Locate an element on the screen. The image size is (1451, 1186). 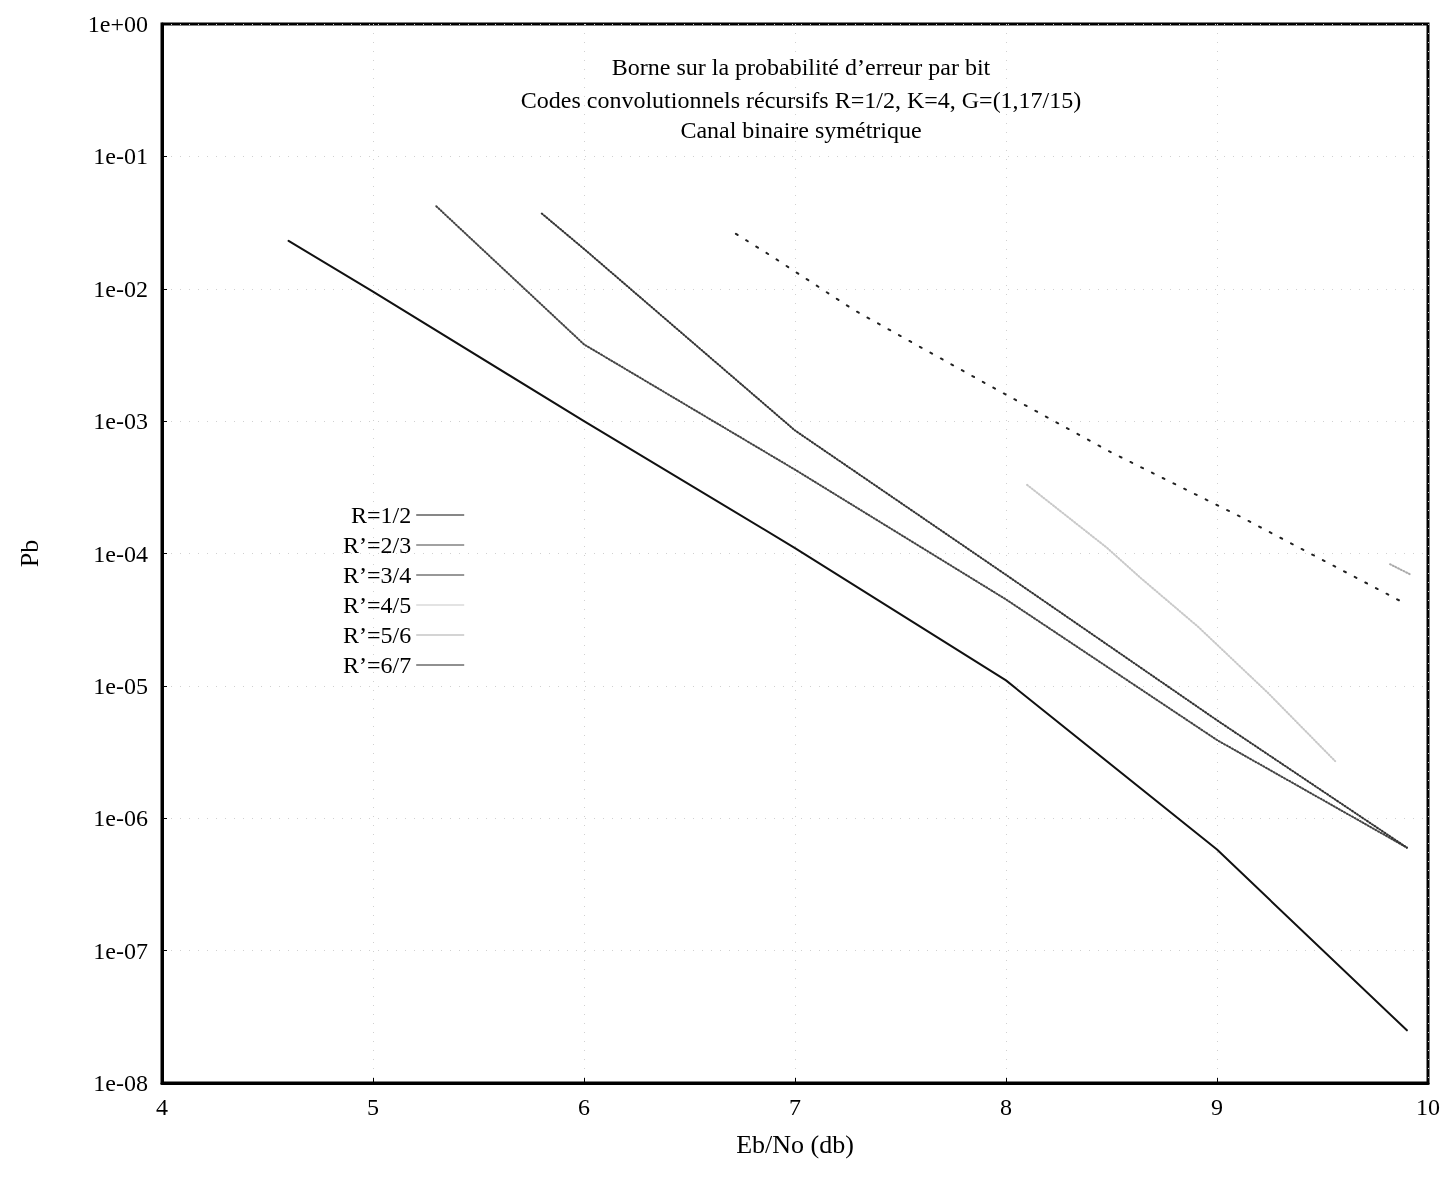
y-tick-label: 1e-08 is located at coordinates (120, 1083).